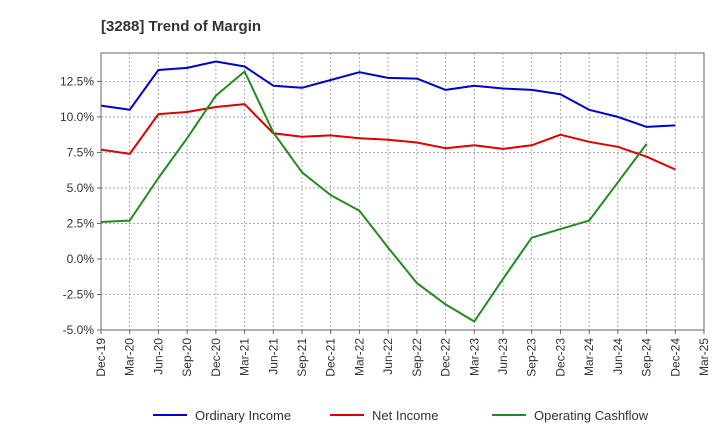 The width and height of the screenshot is (720, 440). I want to click on x-tick-label: Mar-22, so click(359, 357).